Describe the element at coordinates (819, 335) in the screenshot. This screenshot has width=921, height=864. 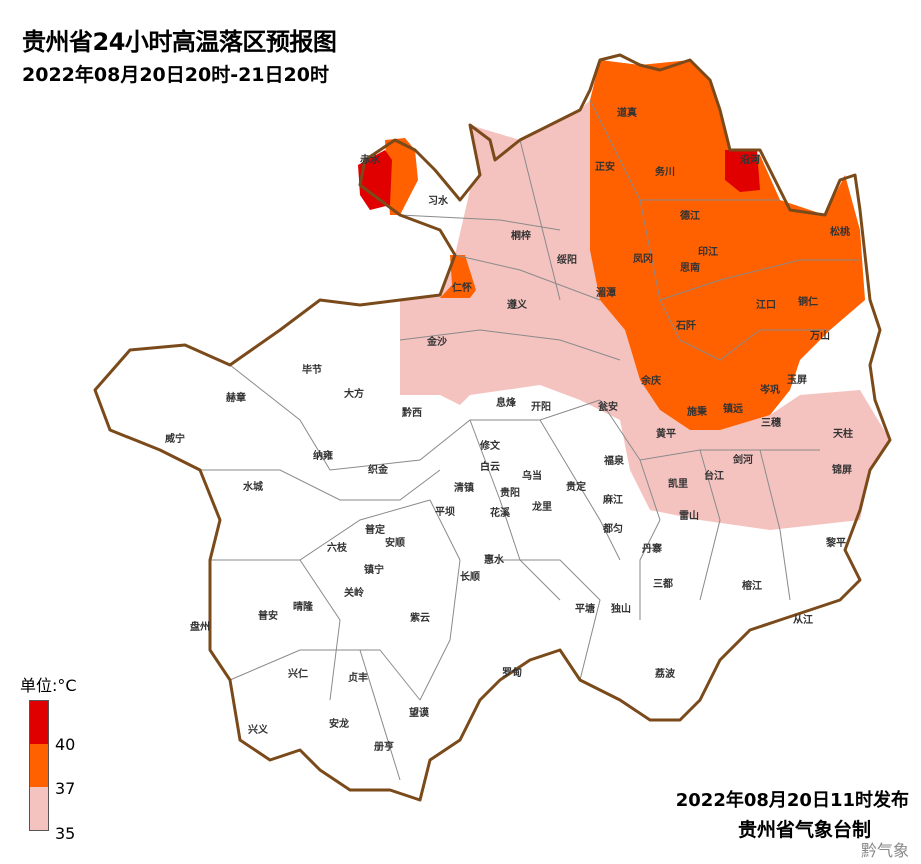
I see `county-label: 万山` at that location.